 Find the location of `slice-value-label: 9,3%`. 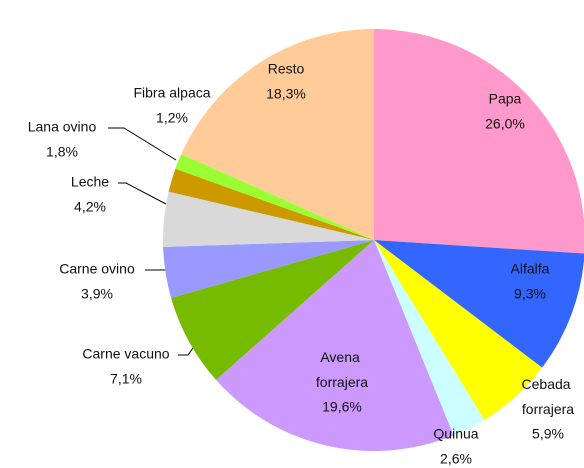

slice-value-label: 9,3% is located at coordinates (530, 294).